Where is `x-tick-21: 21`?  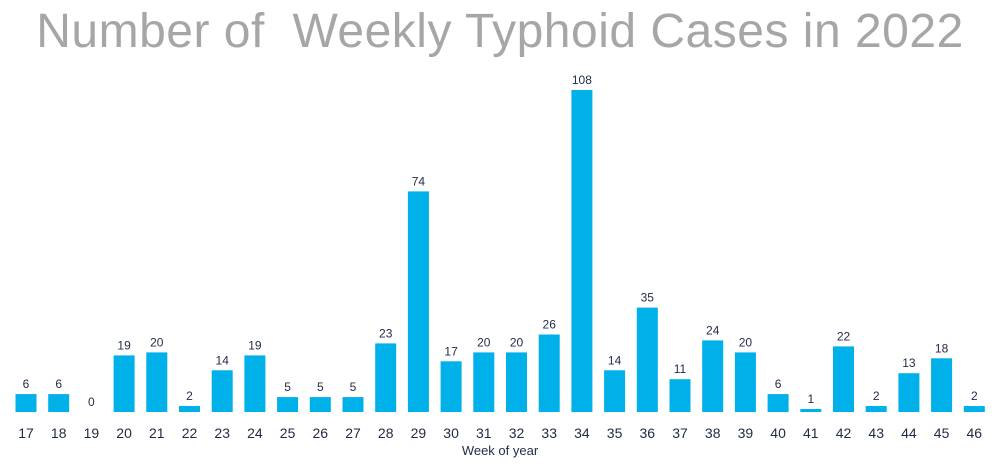
x-tick-21: 21 is located at coordinates (157, 433).